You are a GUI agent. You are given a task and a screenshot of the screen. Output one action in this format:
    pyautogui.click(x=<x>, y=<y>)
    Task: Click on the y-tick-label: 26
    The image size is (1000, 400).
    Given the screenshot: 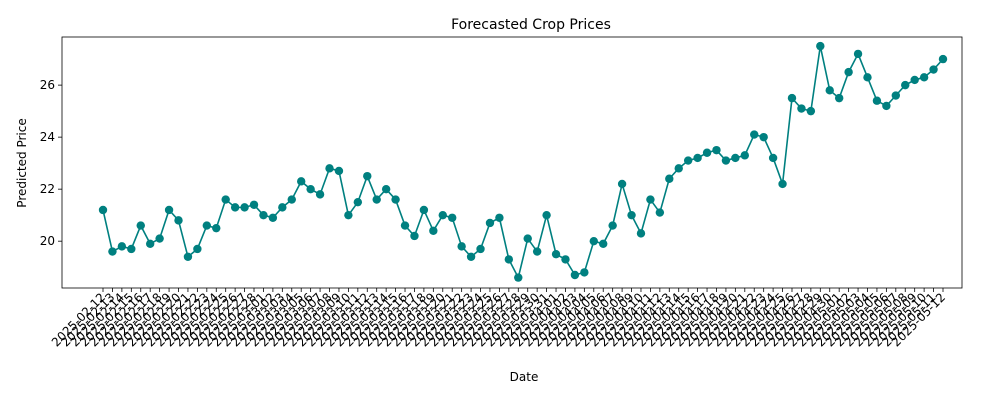 What is the action you would take?
    pyautogui.click(x=47, y=85)
    